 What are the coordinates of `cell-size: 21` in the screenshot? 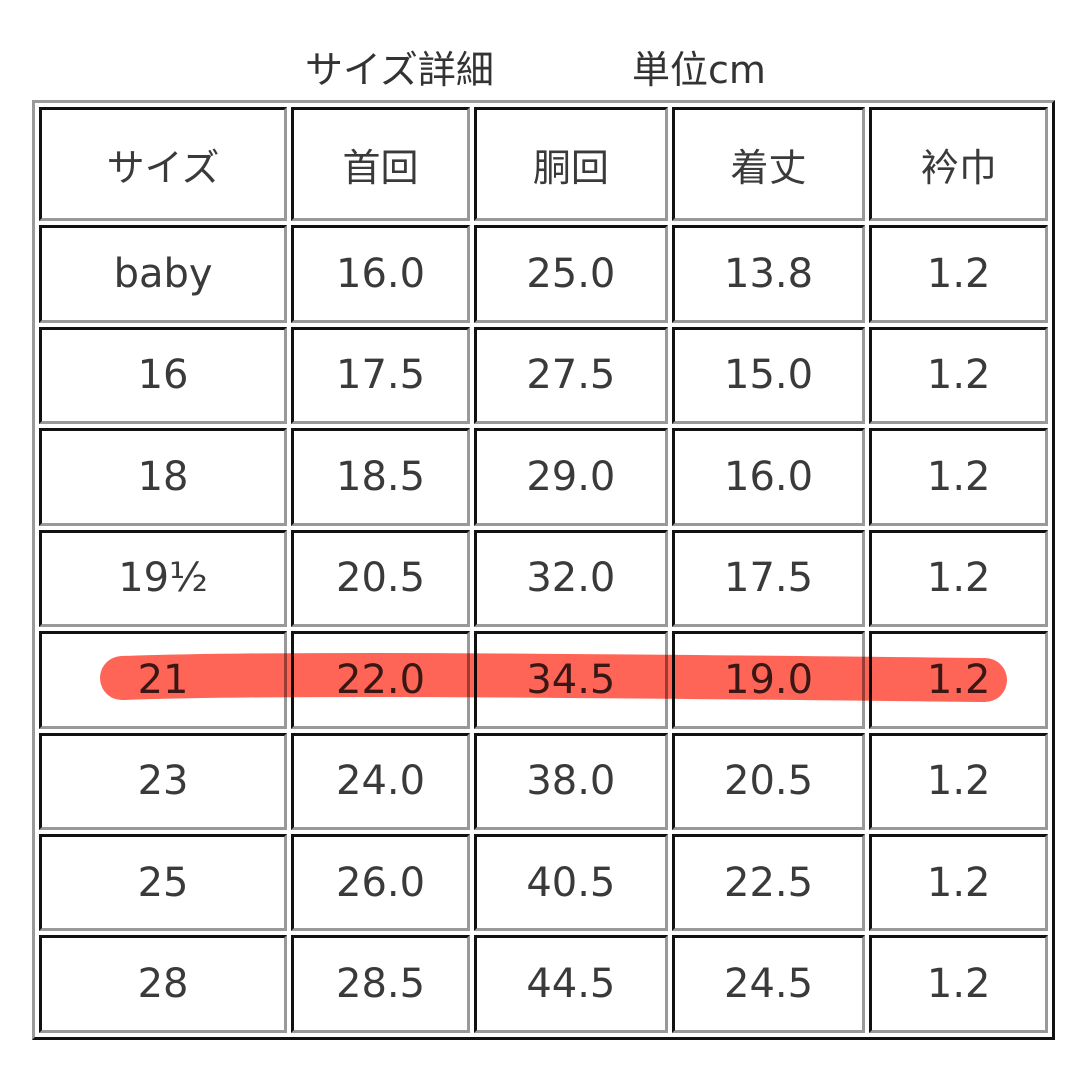 It's located at (163, 680).